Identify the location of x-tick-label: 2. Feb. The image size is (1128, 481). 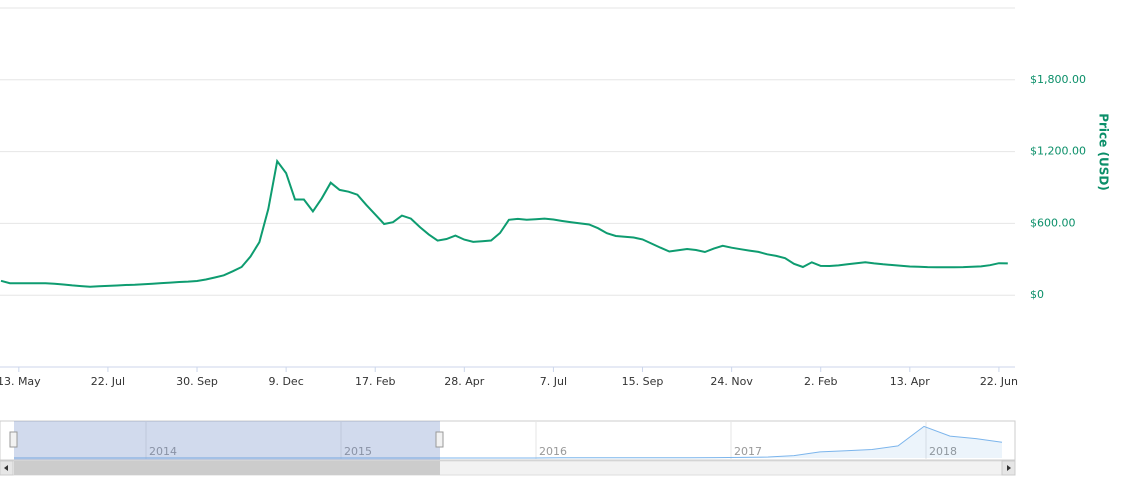
(820, 381).